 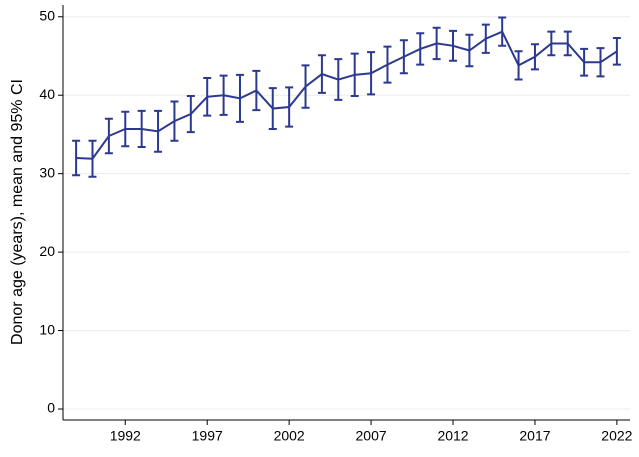 What do you see at coordinates (452, 436) in the screenshot?
I see `x-tick-label: 2012` at bounding box center [452, 436].